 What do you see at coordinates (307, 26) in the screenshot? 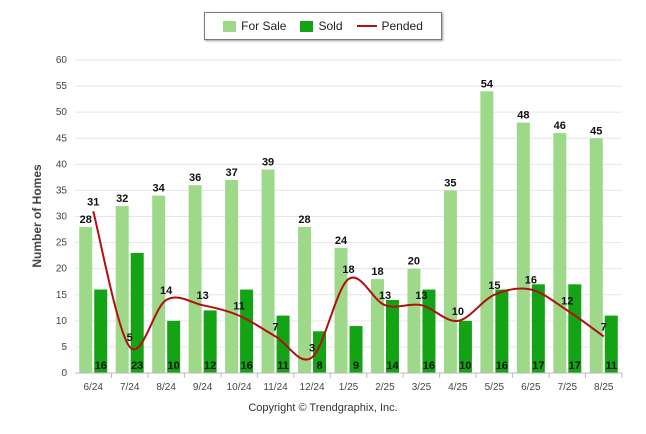
I see `sold-swatch-icon` at bounding box center [307, 26].